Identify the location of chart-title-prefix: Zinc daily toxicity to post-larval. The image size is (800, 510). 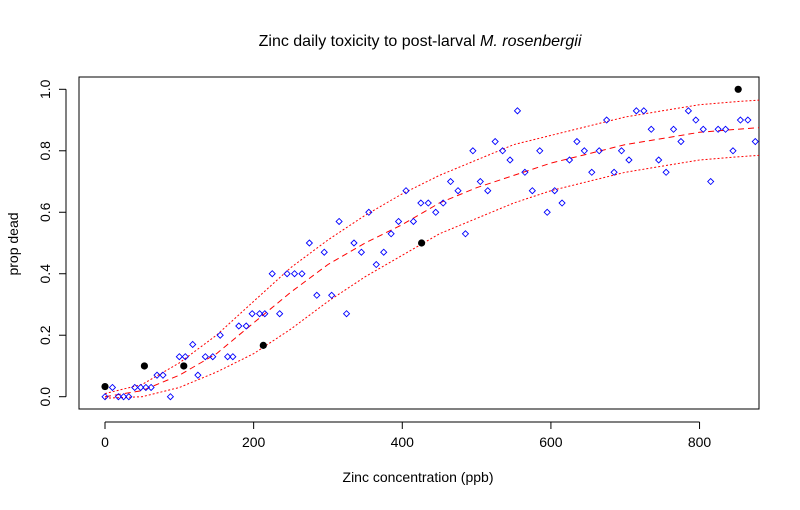
(369, 41).